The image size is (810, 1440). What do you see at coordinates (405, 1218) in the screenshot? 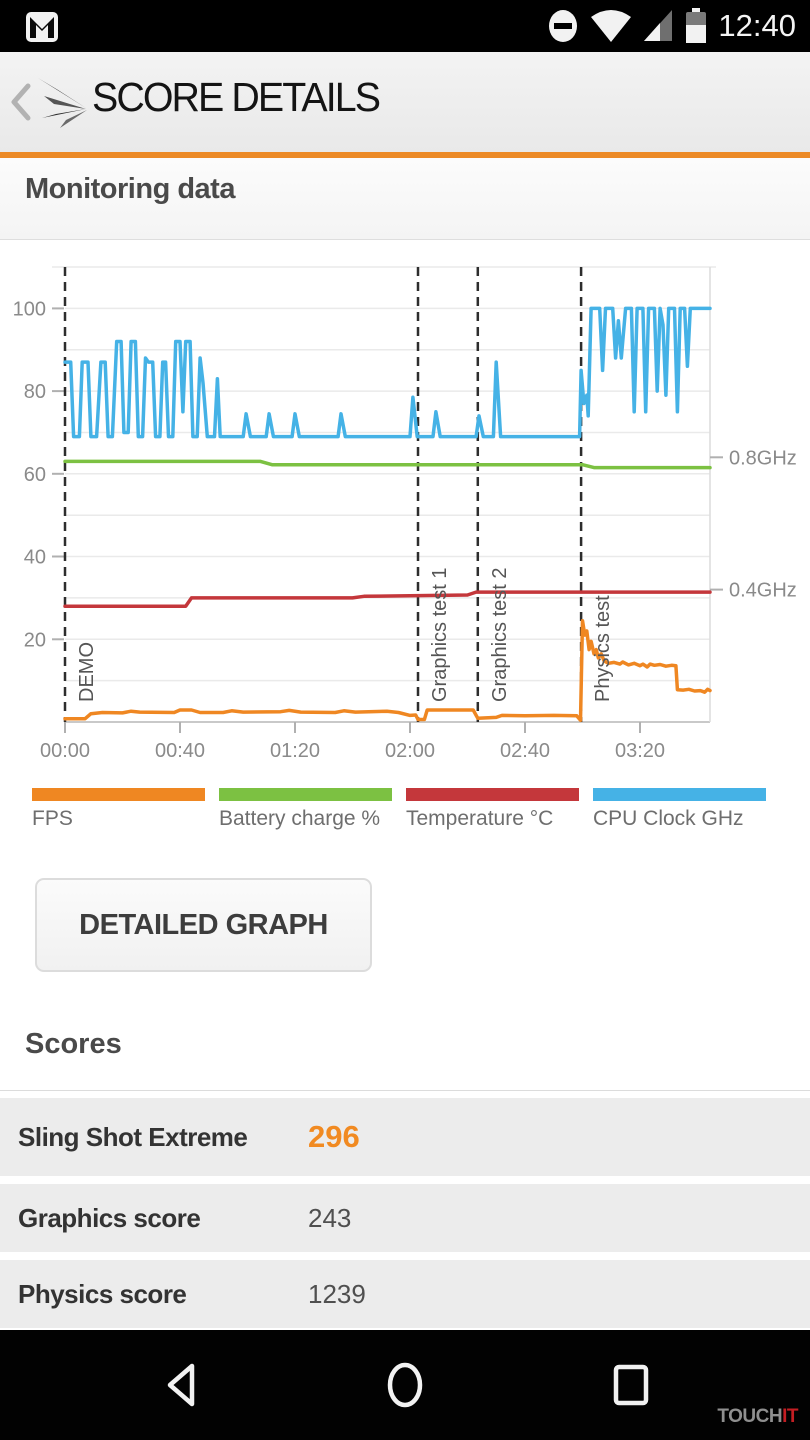
I see `score-row-graphics: Graphics score 243` at bounding box center [405, 1218].